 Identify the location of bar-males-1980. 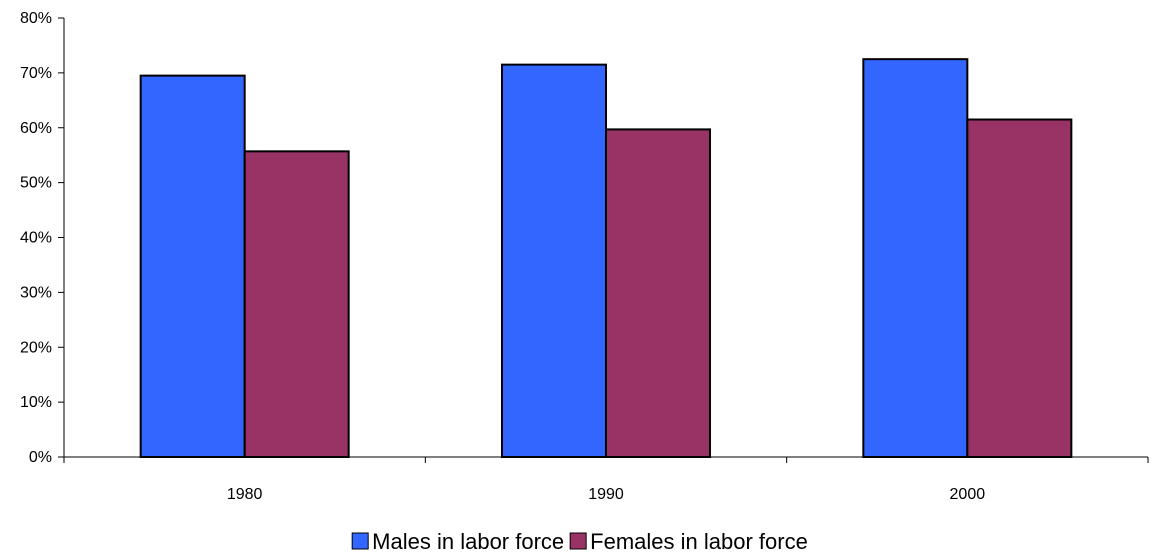
(192, 266).